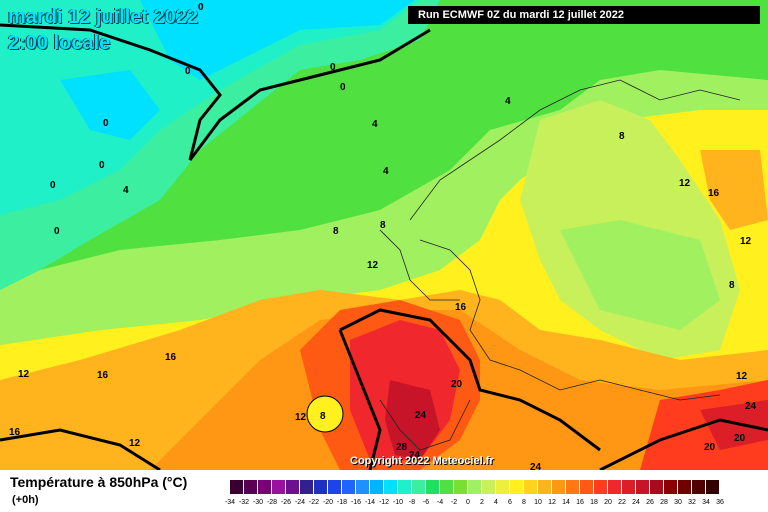 Image resolution: width=768 pixels, height=512 pixels. Describe the element at coordinates (468, 502) in the screenshot. I see `color-scale-tick: 0` at that location.